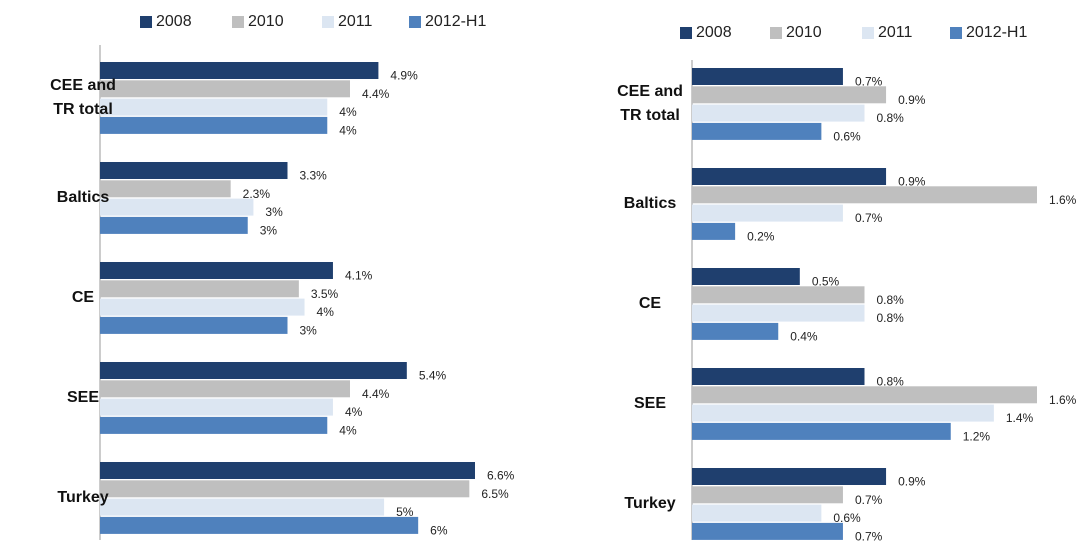  I want to click on category-label: SEE, so click(649, 403).